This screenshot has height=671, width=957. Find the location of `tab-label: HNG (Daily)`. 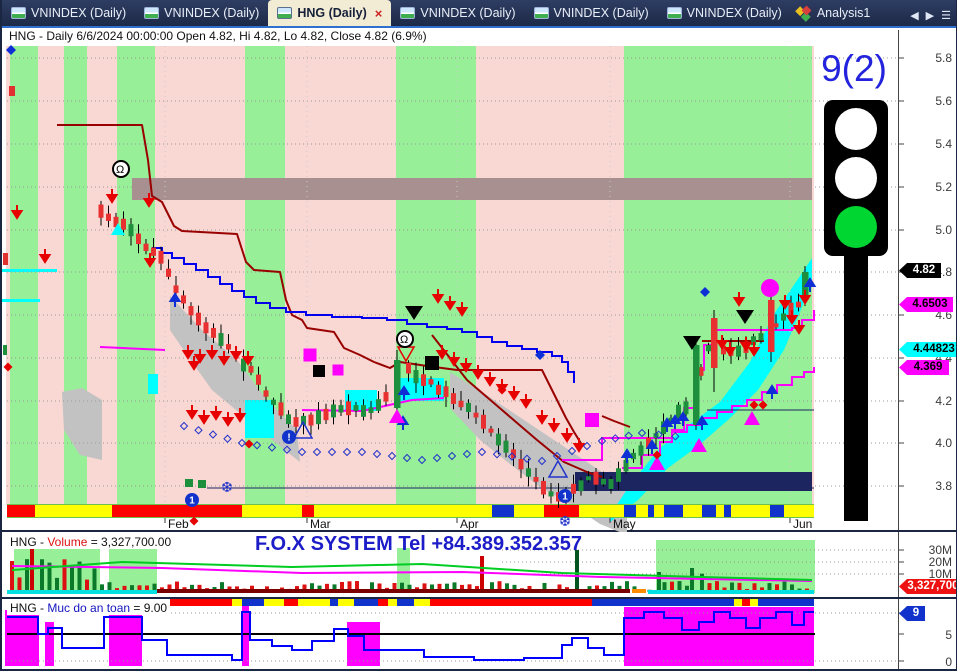

tab-label: HNG (Daily) is located at coordinates (332, 13).